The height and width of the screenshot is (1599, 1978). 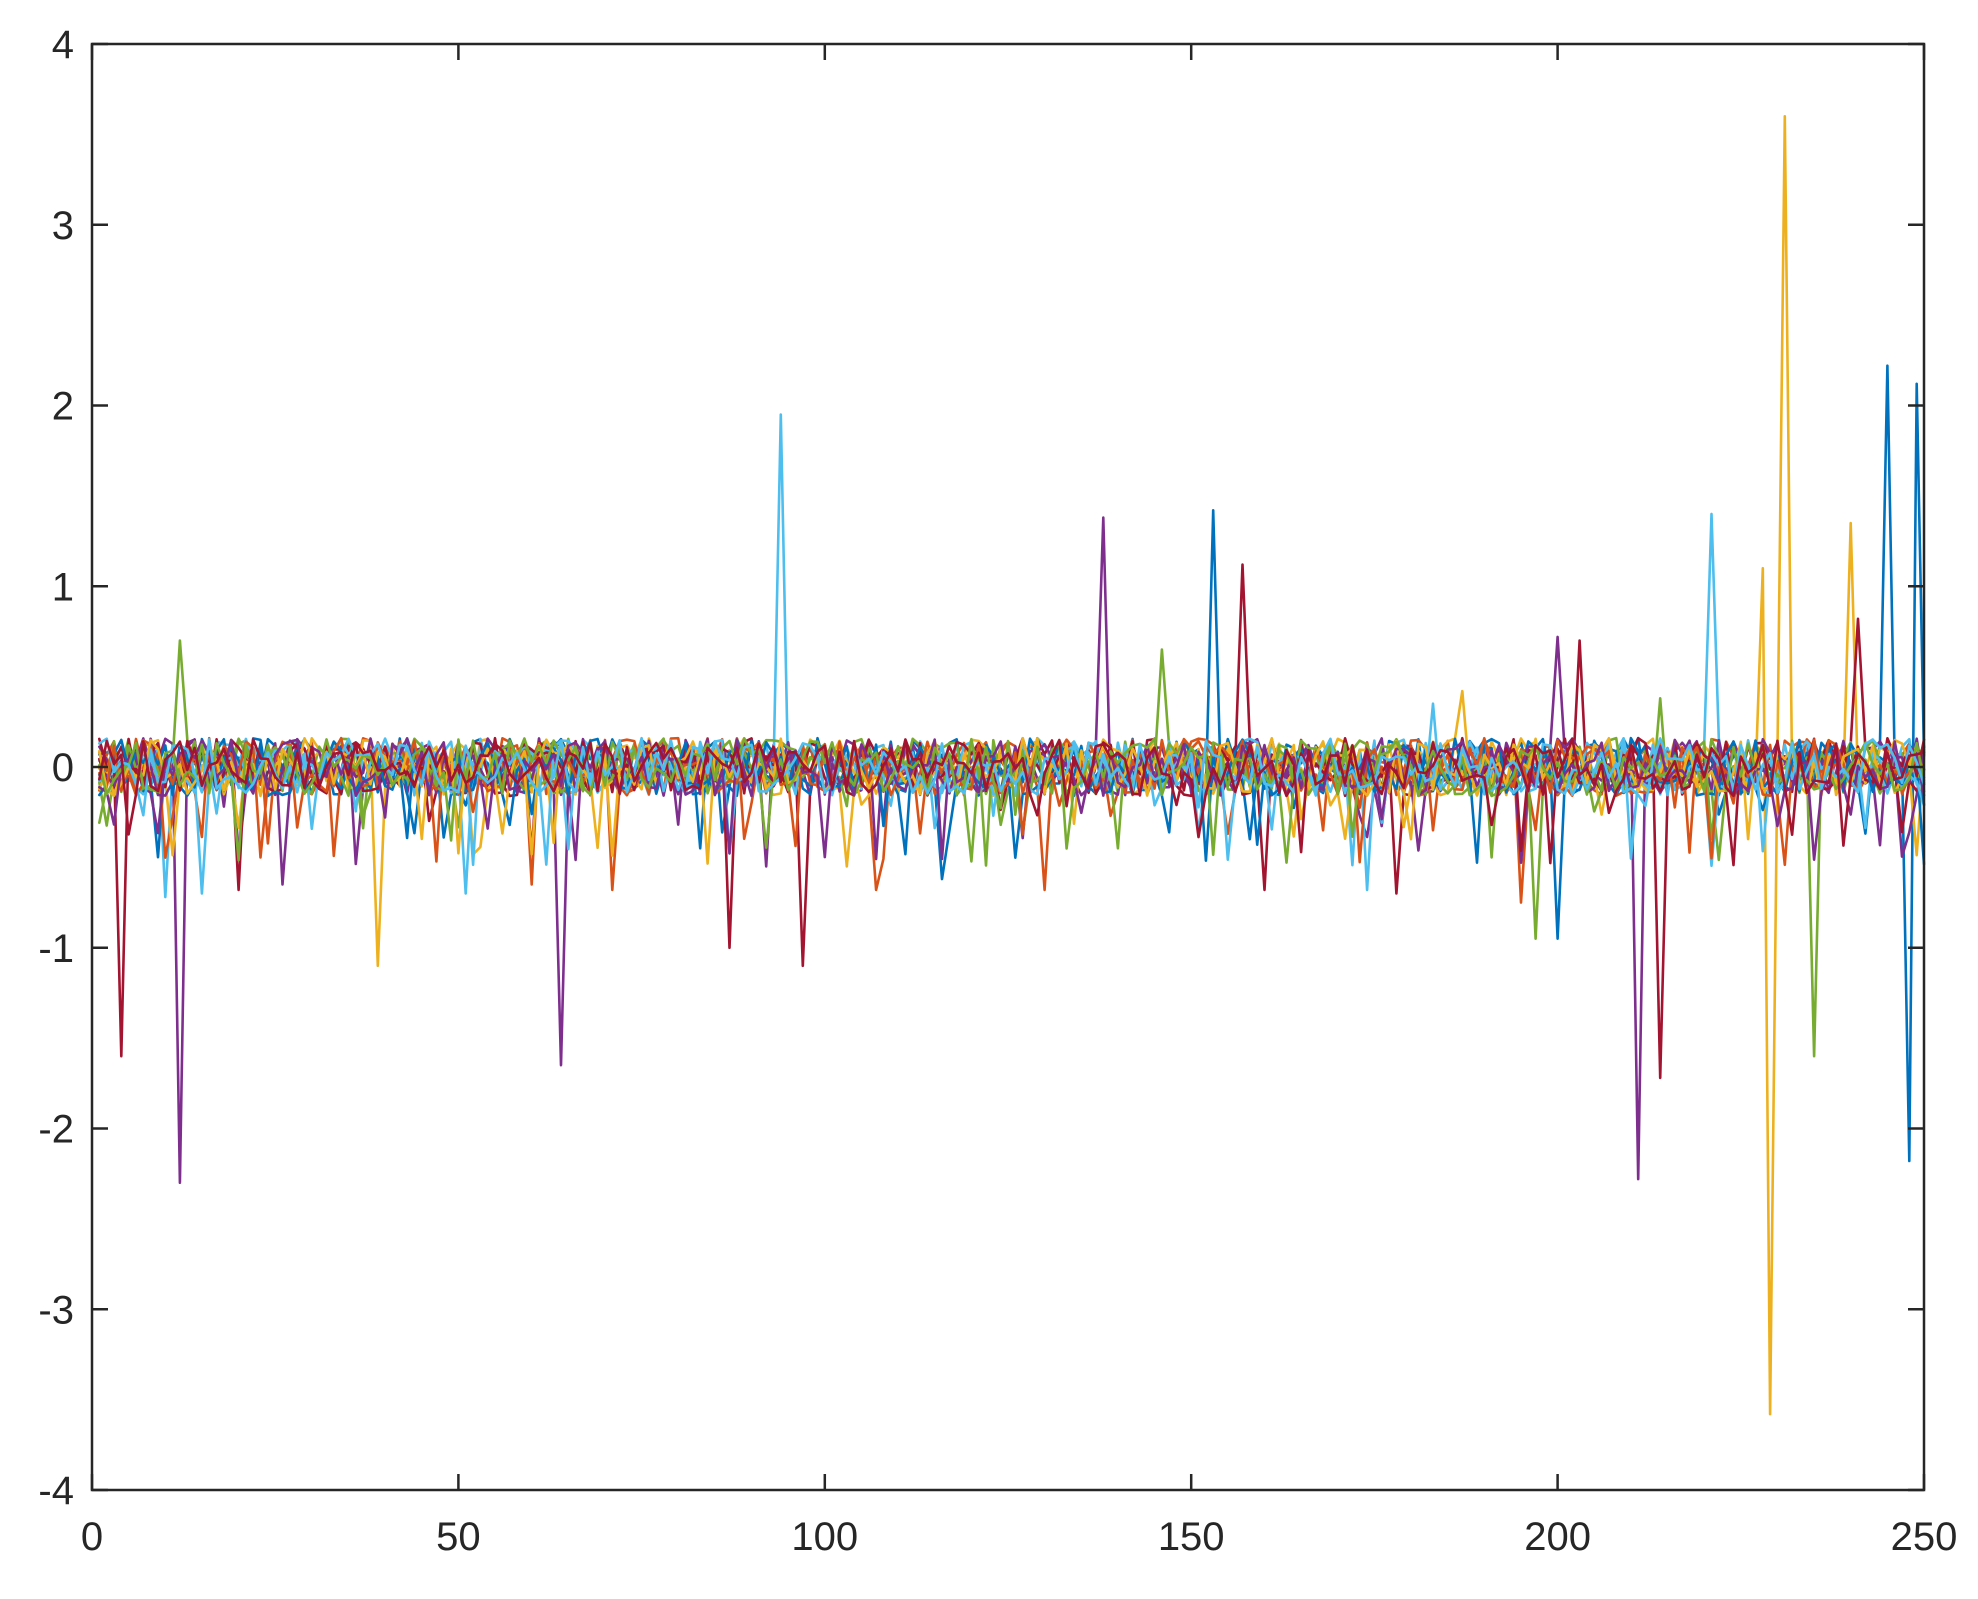 What do you see at coordinates (63, 587) in the screenshot?
I see `y-tick-label: 1` at bounding box center [63, 587].